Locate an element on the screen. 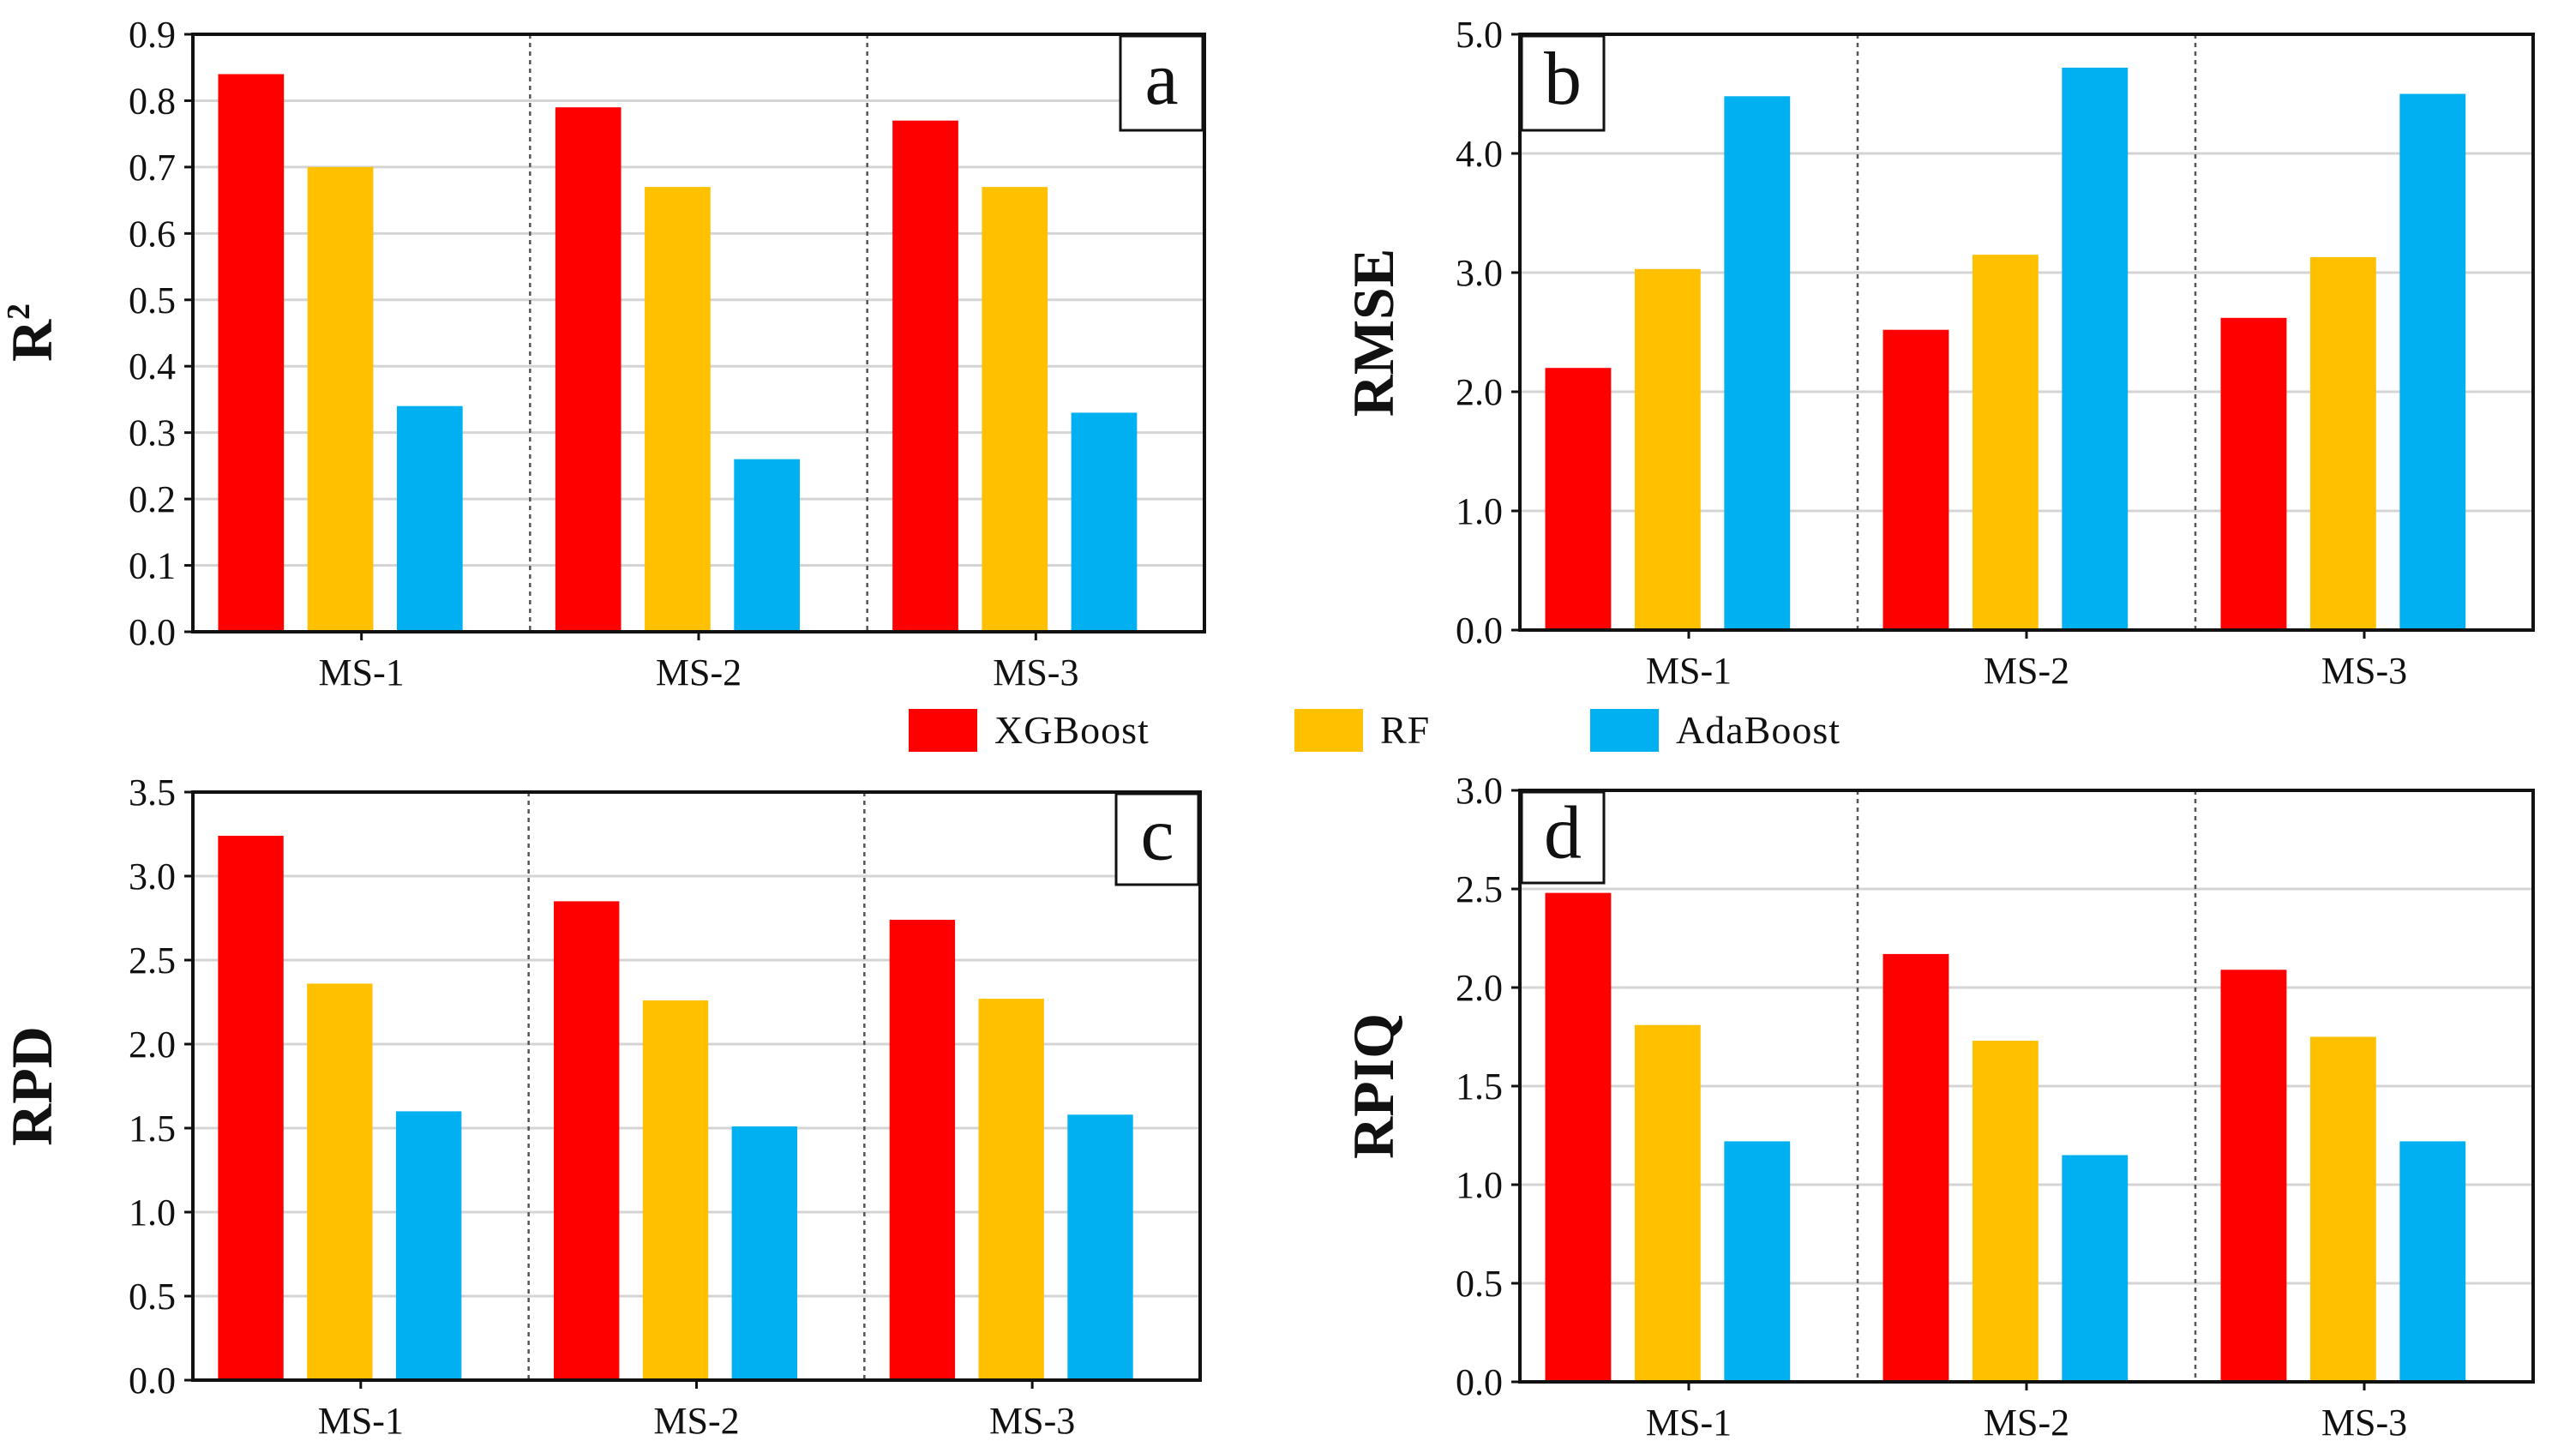 The height and width of the screenshot is (1453, 2576). panel-letter: c is located at coordinates (1157, 834).